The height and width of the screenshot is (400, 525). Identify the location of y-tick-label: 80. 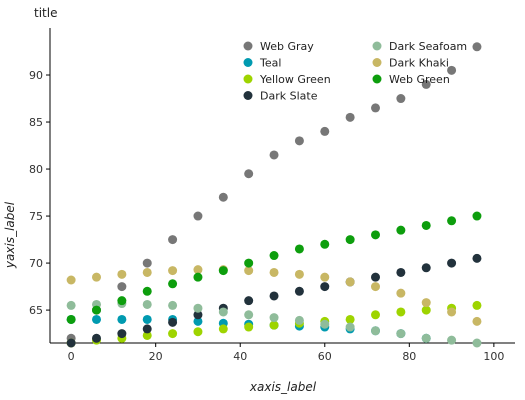
(36, 169).